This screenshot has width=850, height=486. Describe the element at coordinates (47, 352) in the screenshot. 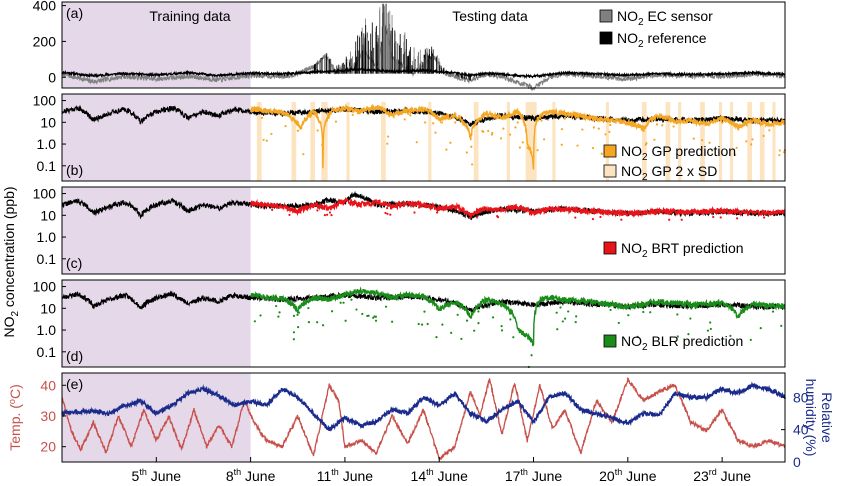

I see `panel-d-tick-label-left: 0.1` at that location.